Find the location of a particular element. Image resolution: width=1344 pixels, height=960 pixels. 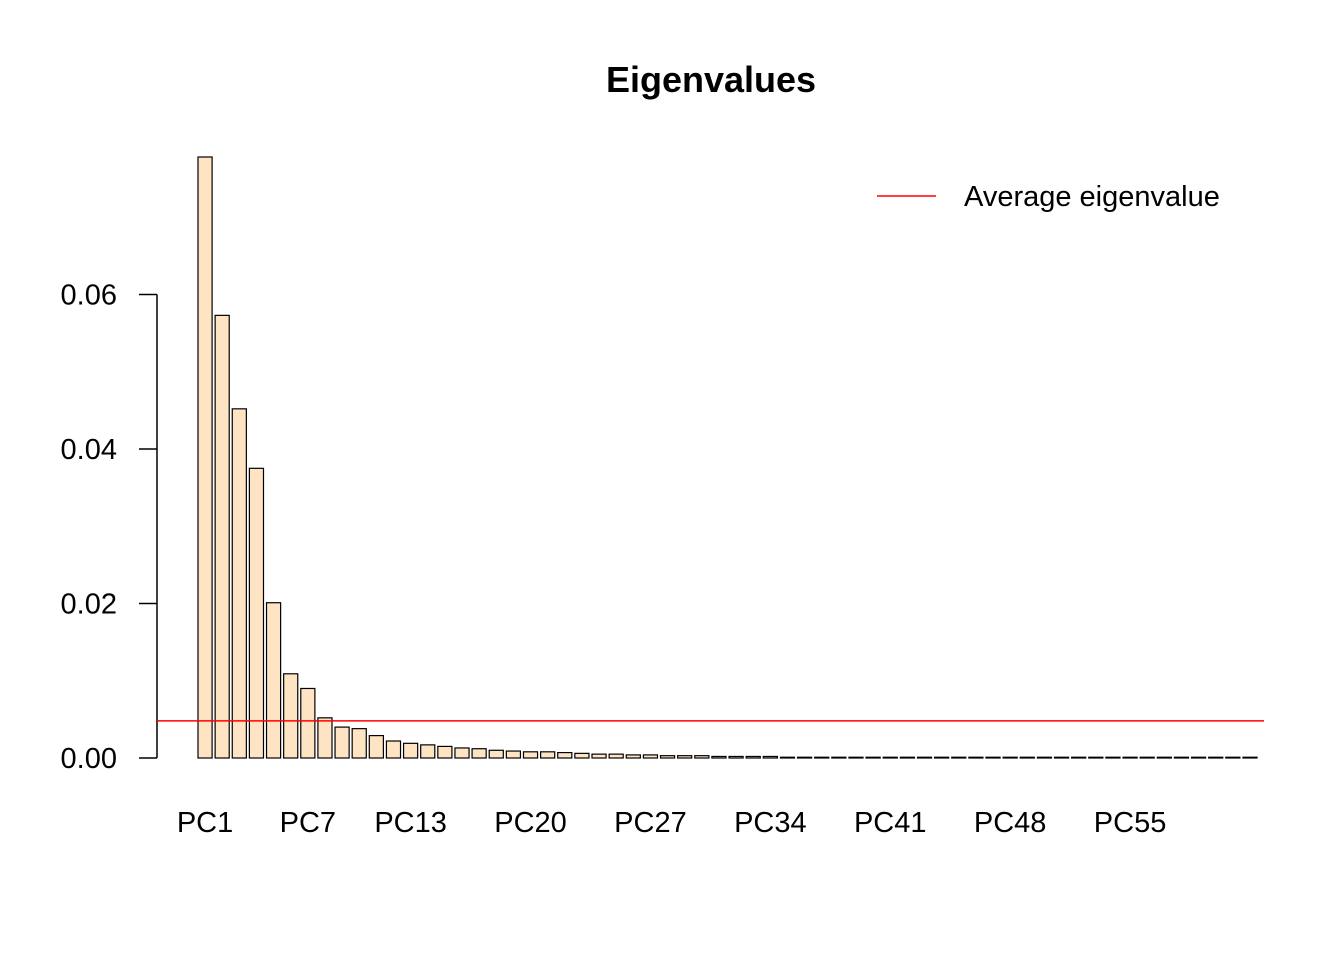

bar-pc31 is located at coordinates (719, 757).